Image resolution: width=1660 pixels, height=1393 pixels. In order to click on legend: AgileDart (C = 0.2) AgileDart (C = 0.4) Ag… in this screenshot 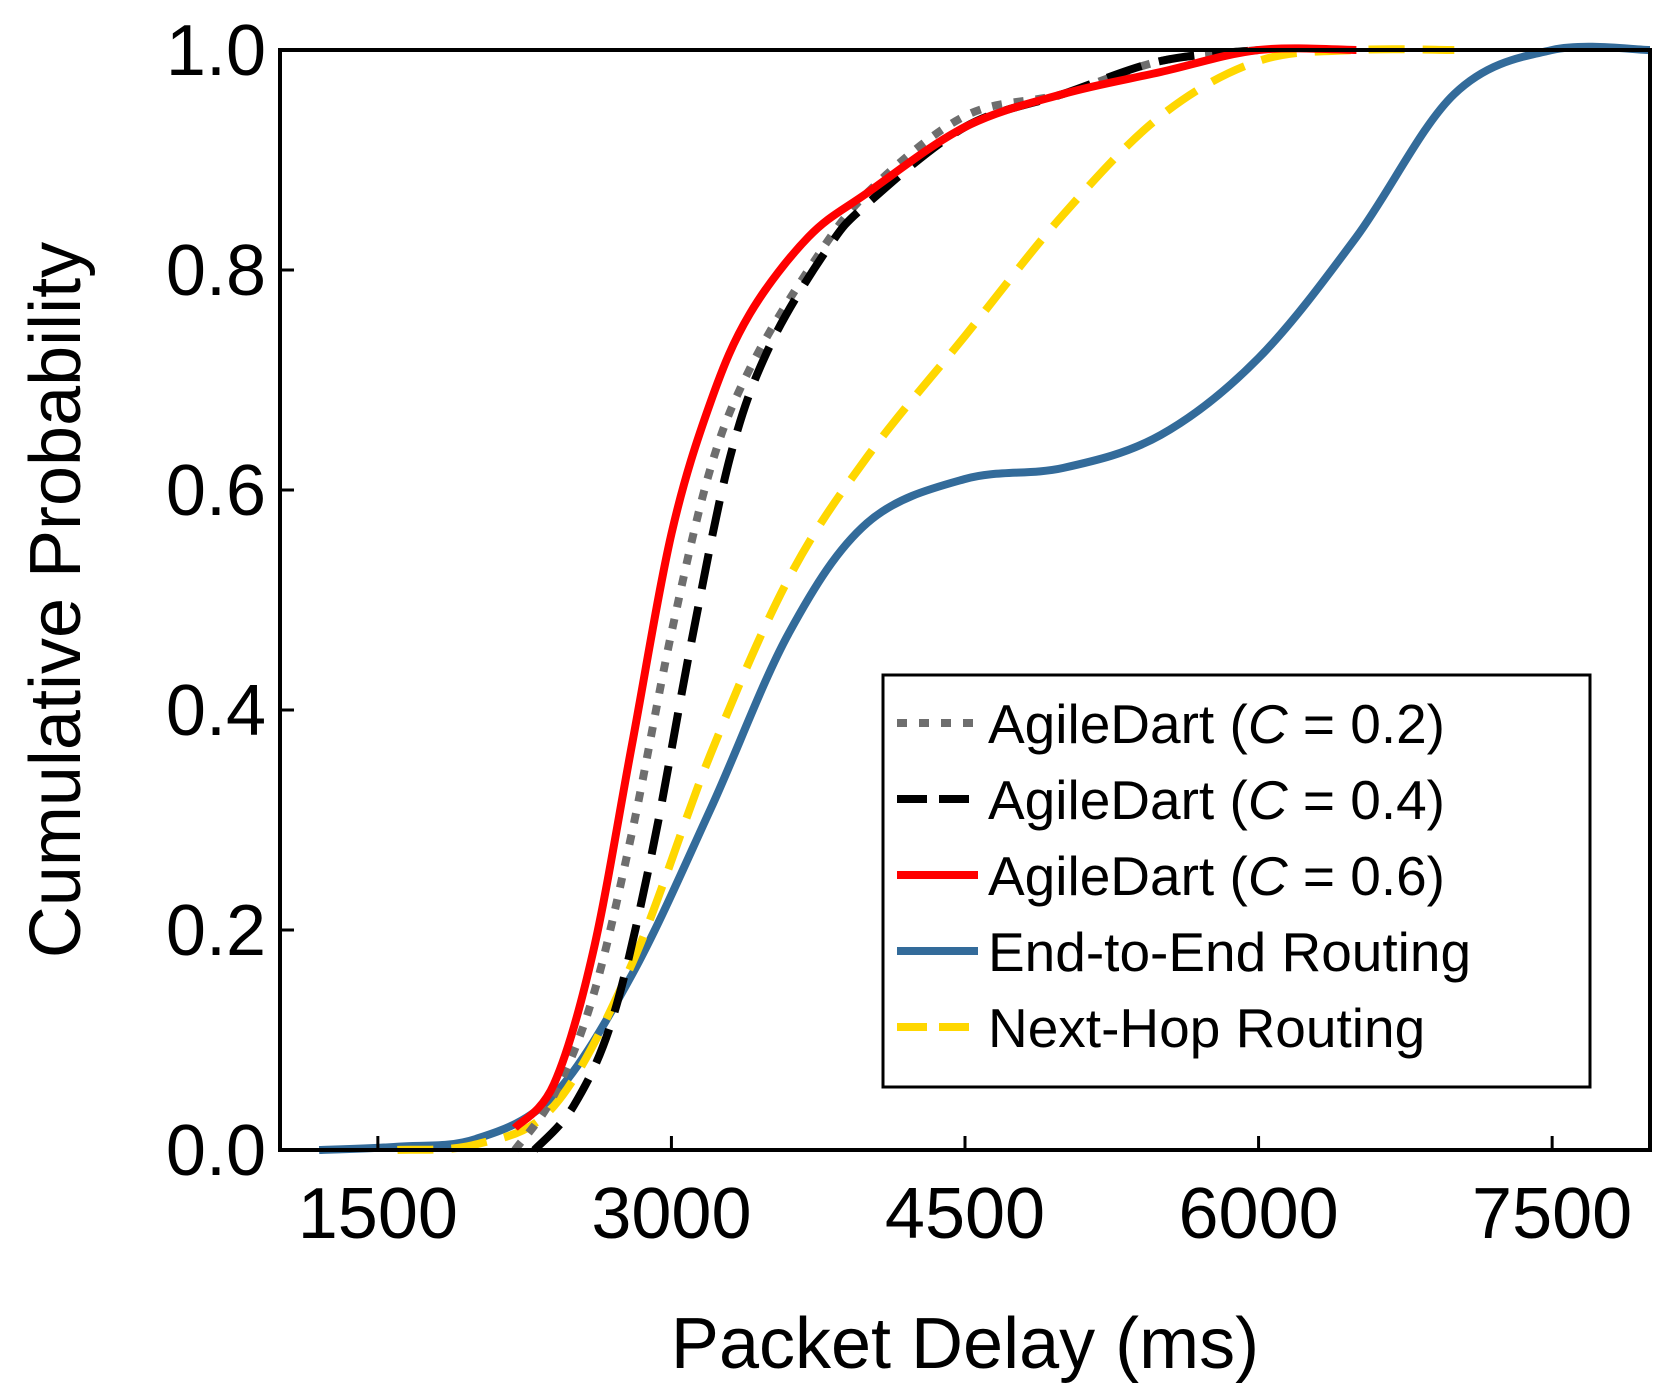, I will do `click(1236, 881)`.